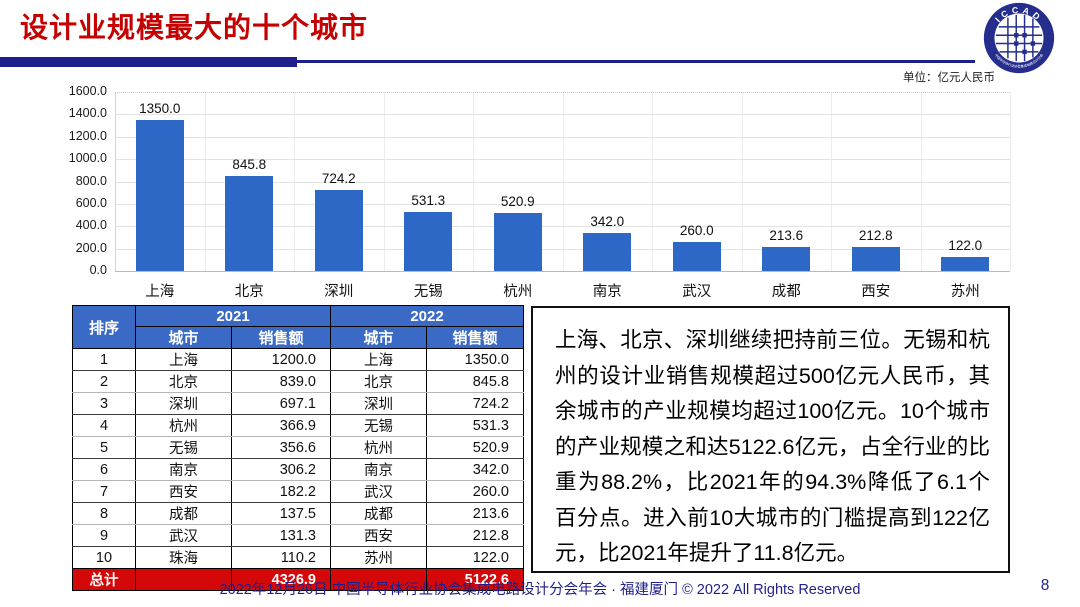  What do you see at coordinates (338, 178) in the screenshot?
I see `bar-value-label: 724.2` at bounding box center [338, 178].